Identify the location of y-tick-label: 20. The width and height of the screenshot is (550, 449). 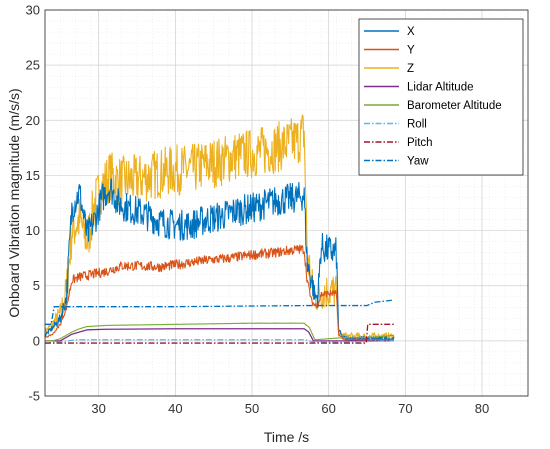
(33, 120).